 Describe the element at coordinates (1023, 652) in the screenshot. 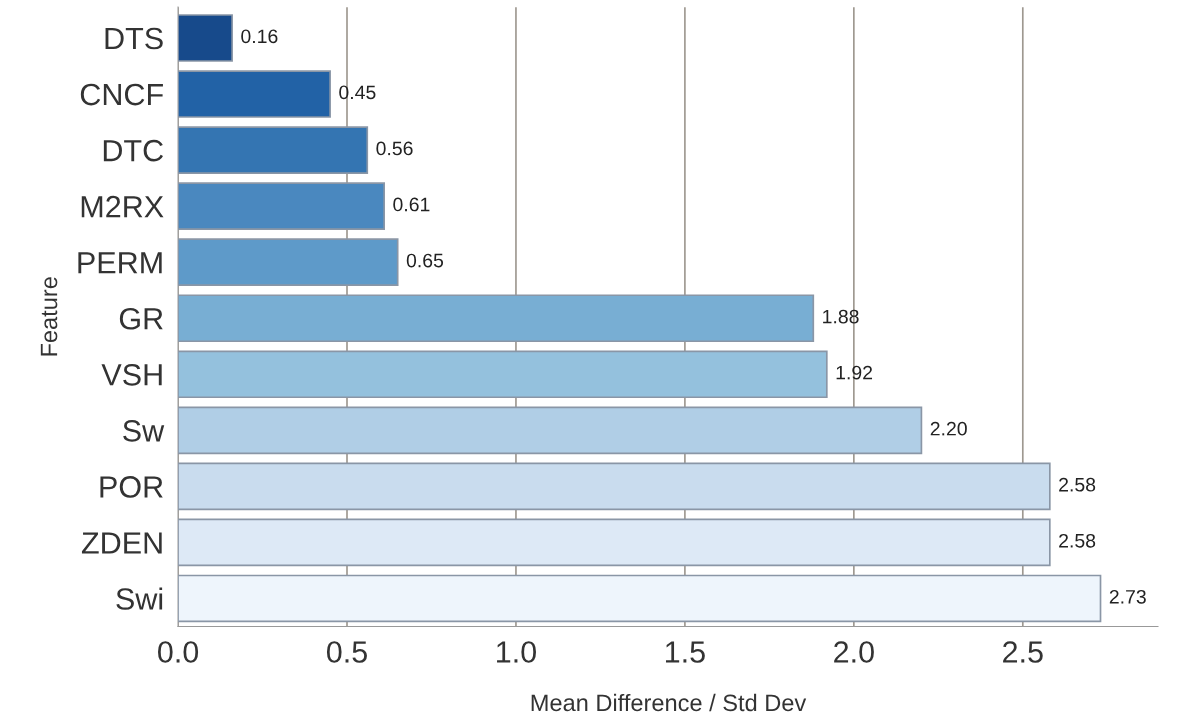

I see `x-tick-label: 2.5` at that location.